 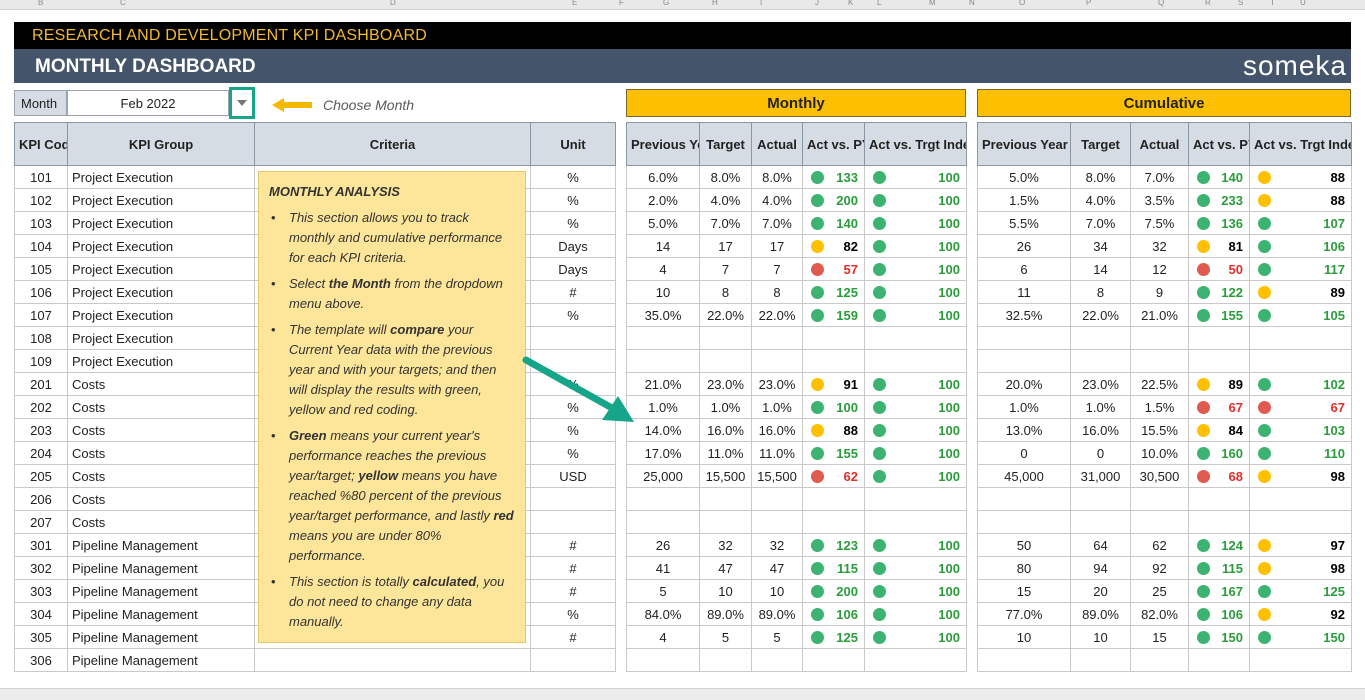 What do you see at coordinates (796, 545) in the screenshot?
I see `table-row: 26 32 32 123 100` at bounding box center [796, 545].